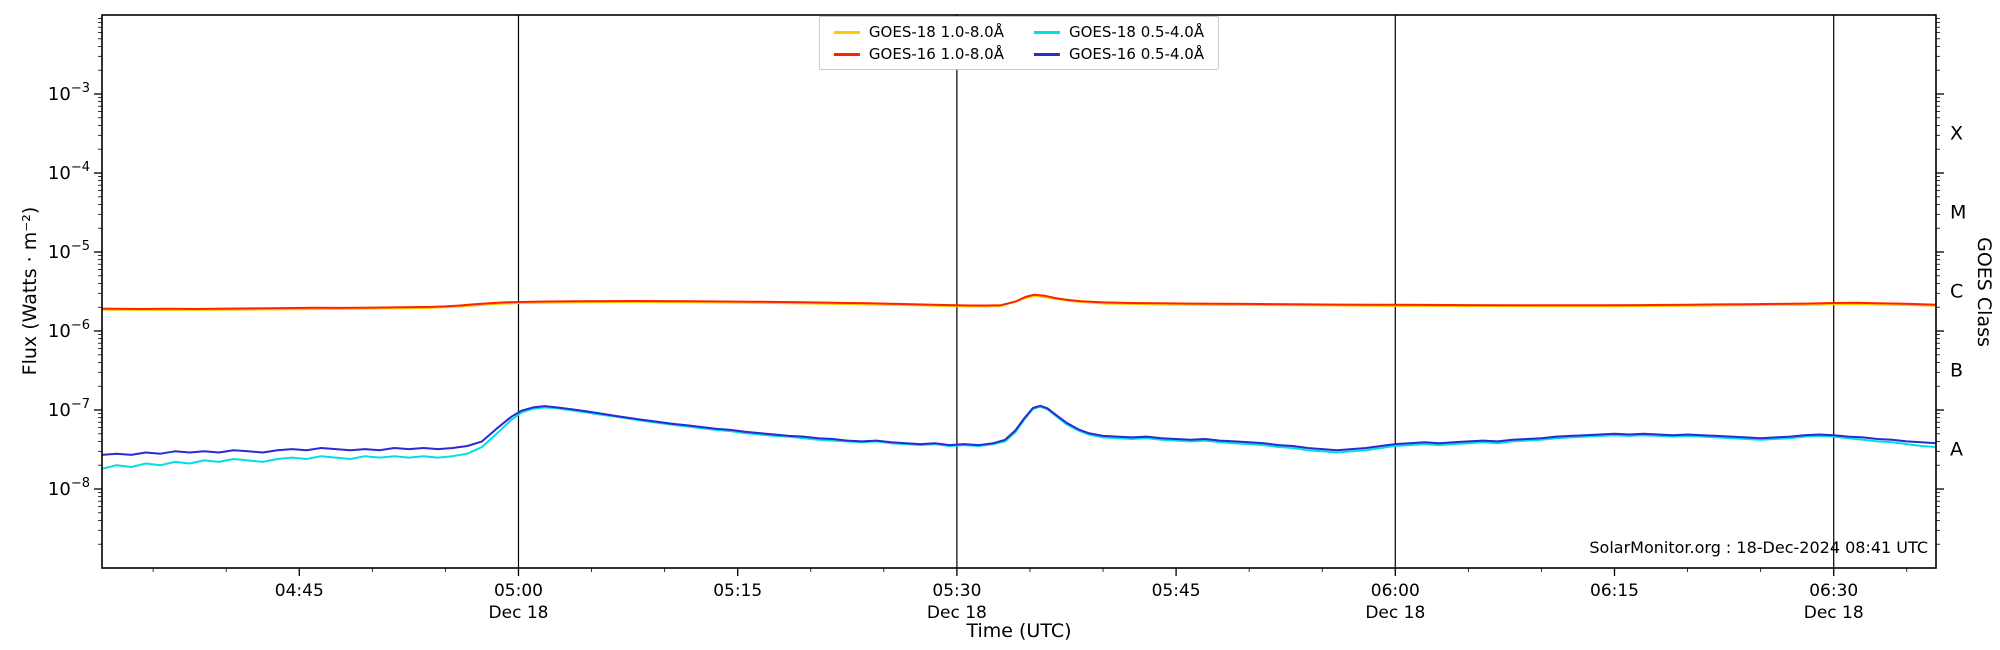 This screenshot has height=650, width=2000. What do you see at coordinates (69, 251) in the screenshot?
I see `y-tick-label: 10⁻⁵` at bounding box center [69, 251].